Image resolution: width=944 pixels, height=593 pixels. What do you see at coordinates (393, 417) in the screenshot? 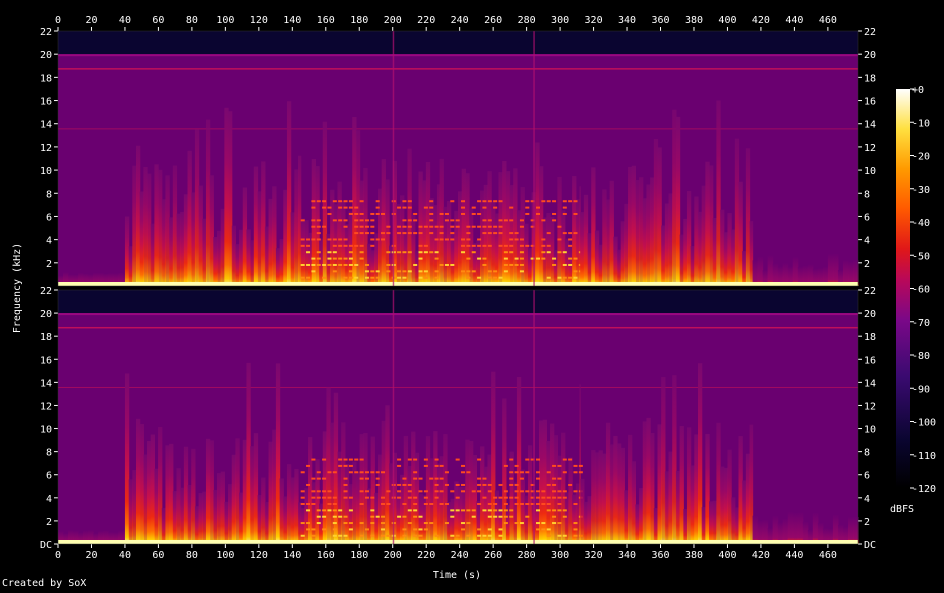
I see `transient-line` at bounding box center [393, 417].